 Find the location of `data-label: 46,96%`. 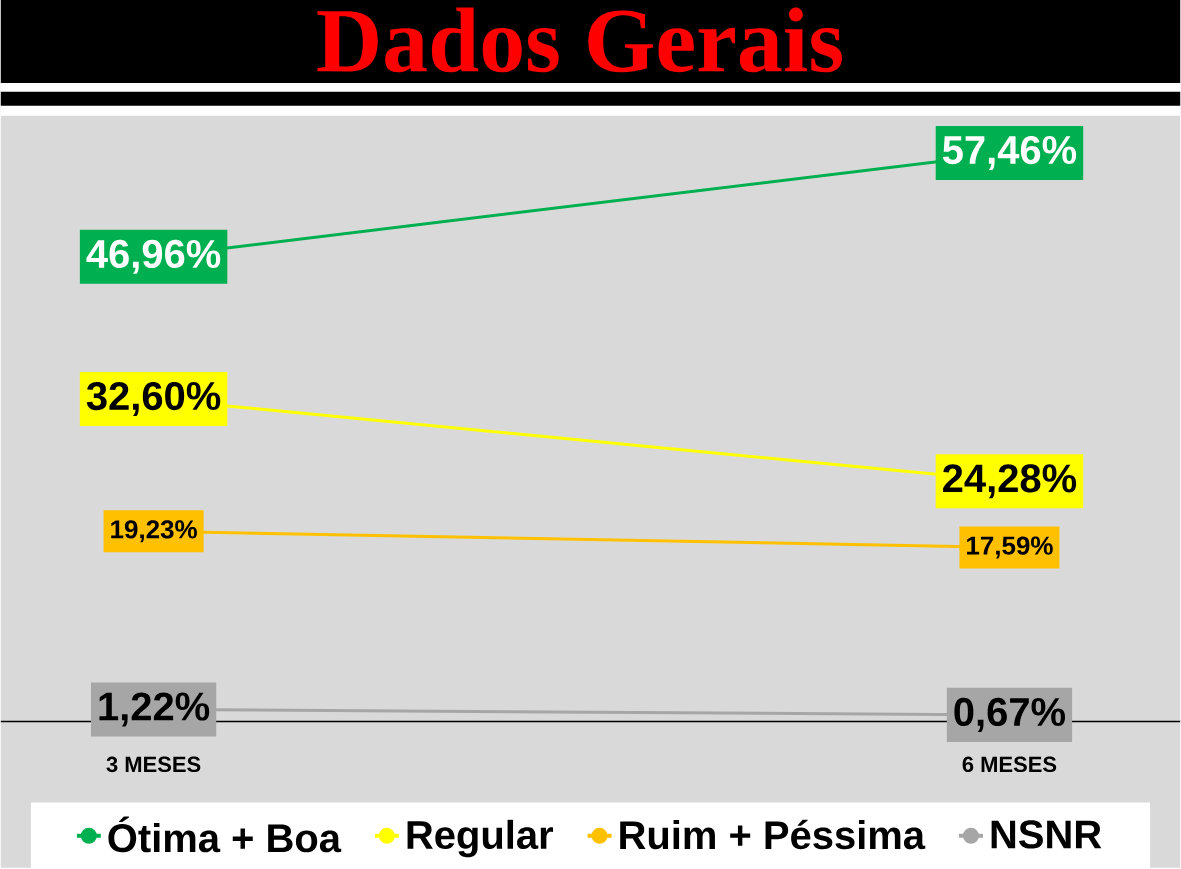

data-label: 46,96% is located at coordinates (153, 256).